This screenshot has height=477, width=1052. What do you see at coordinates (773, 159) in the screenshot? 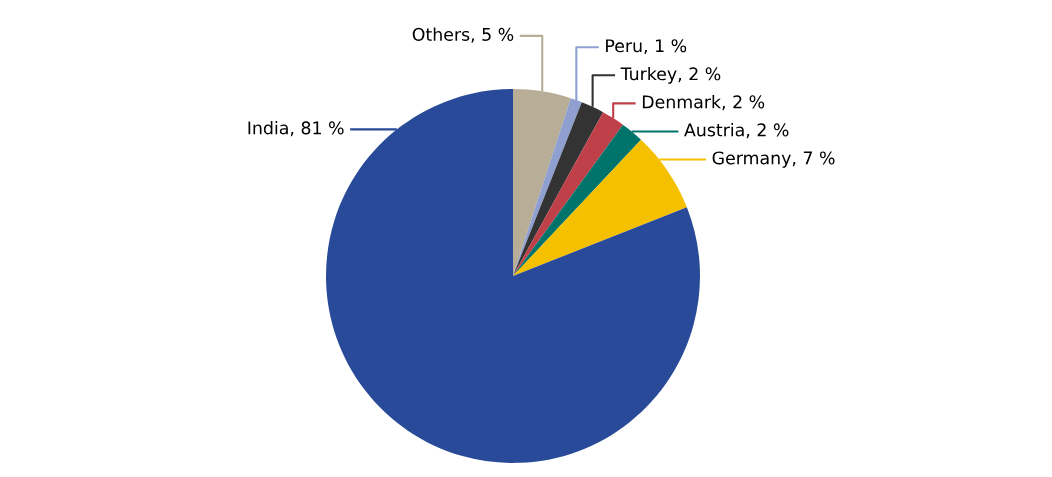
I see `slice-label: Germany, 7 %` at bounding box center [773, 159].